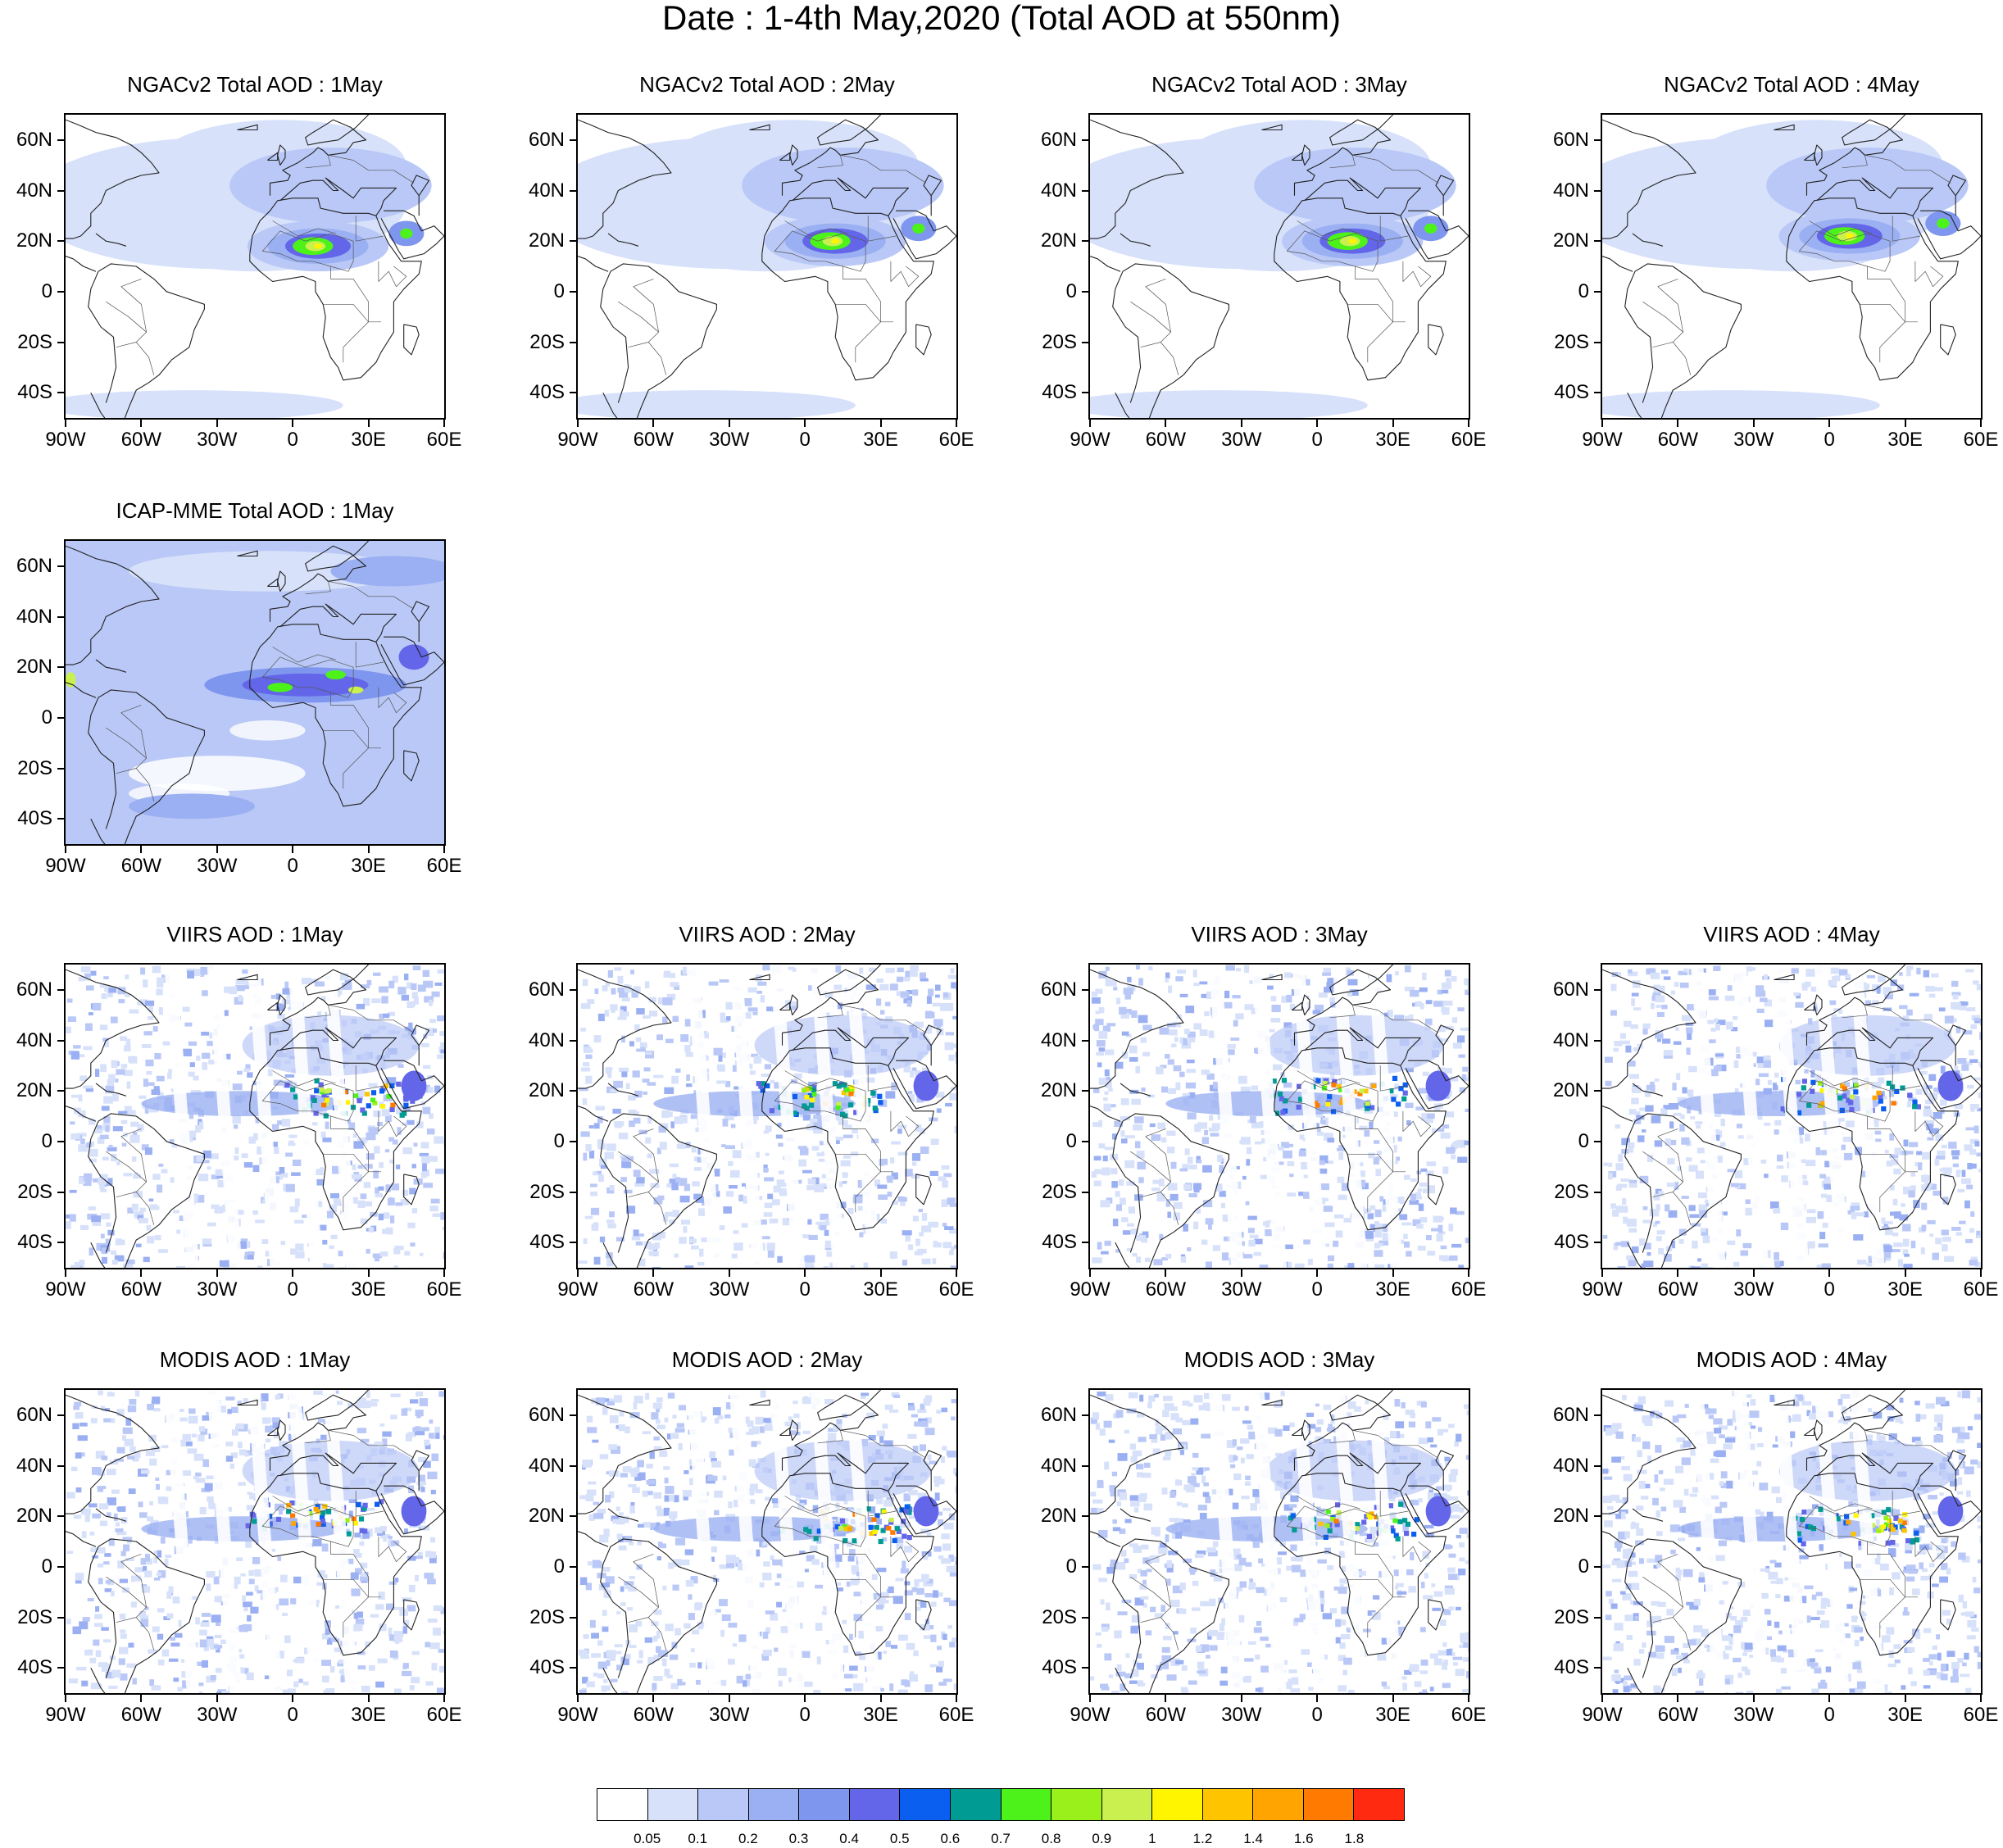  What do you see at coordinates (767, 934) in the screenshot?
I see `panel-title: VIIRS AOD : 2May` at bounding box center [767, 934].